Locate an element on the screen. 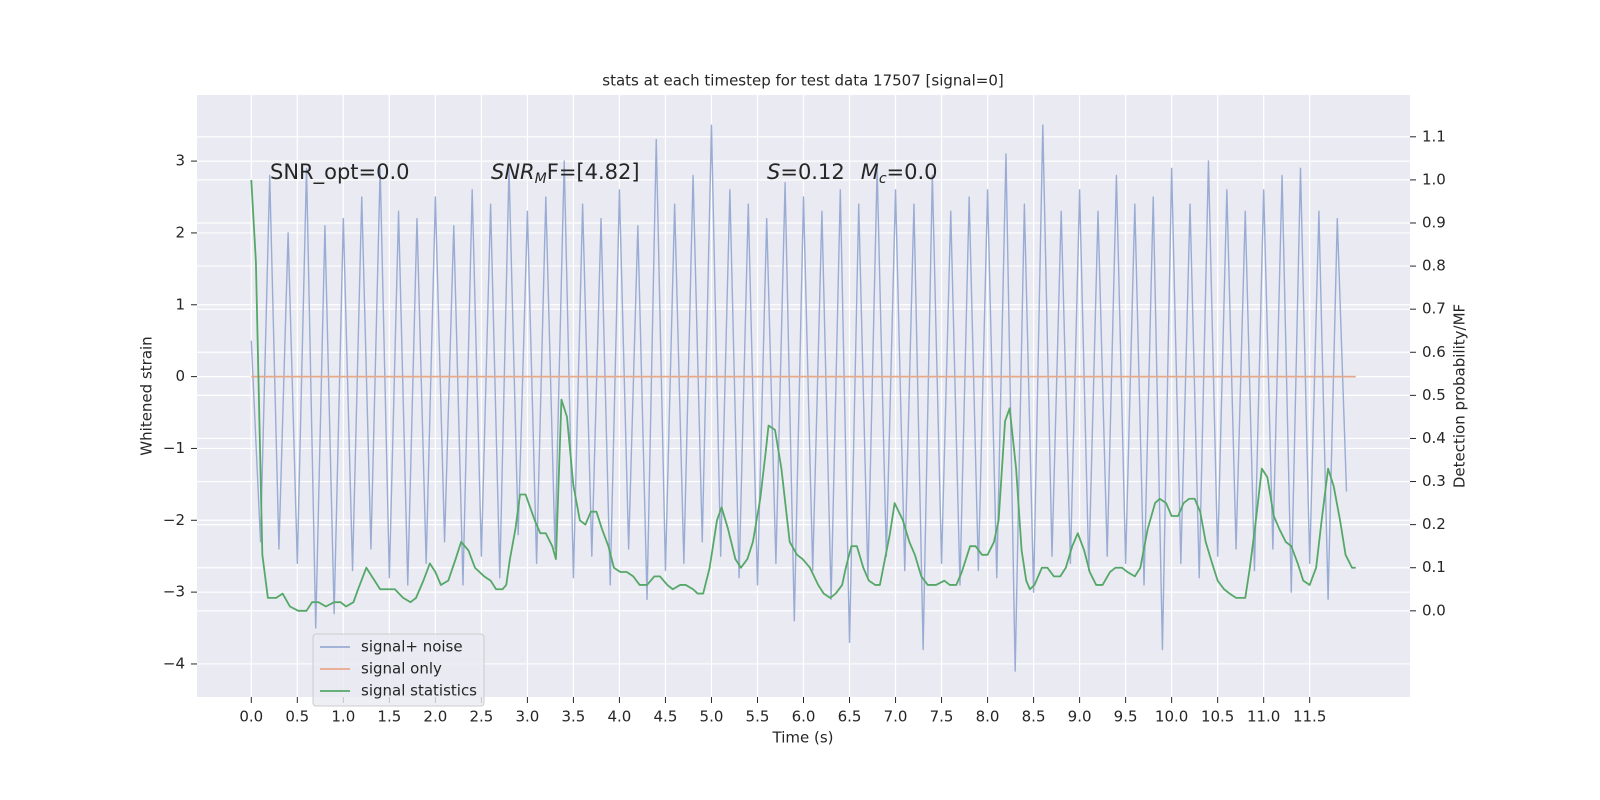 The height and width of the screenshot is (800, 1600). x-tick-label: 5.0 is located at coordinates (712, 717).